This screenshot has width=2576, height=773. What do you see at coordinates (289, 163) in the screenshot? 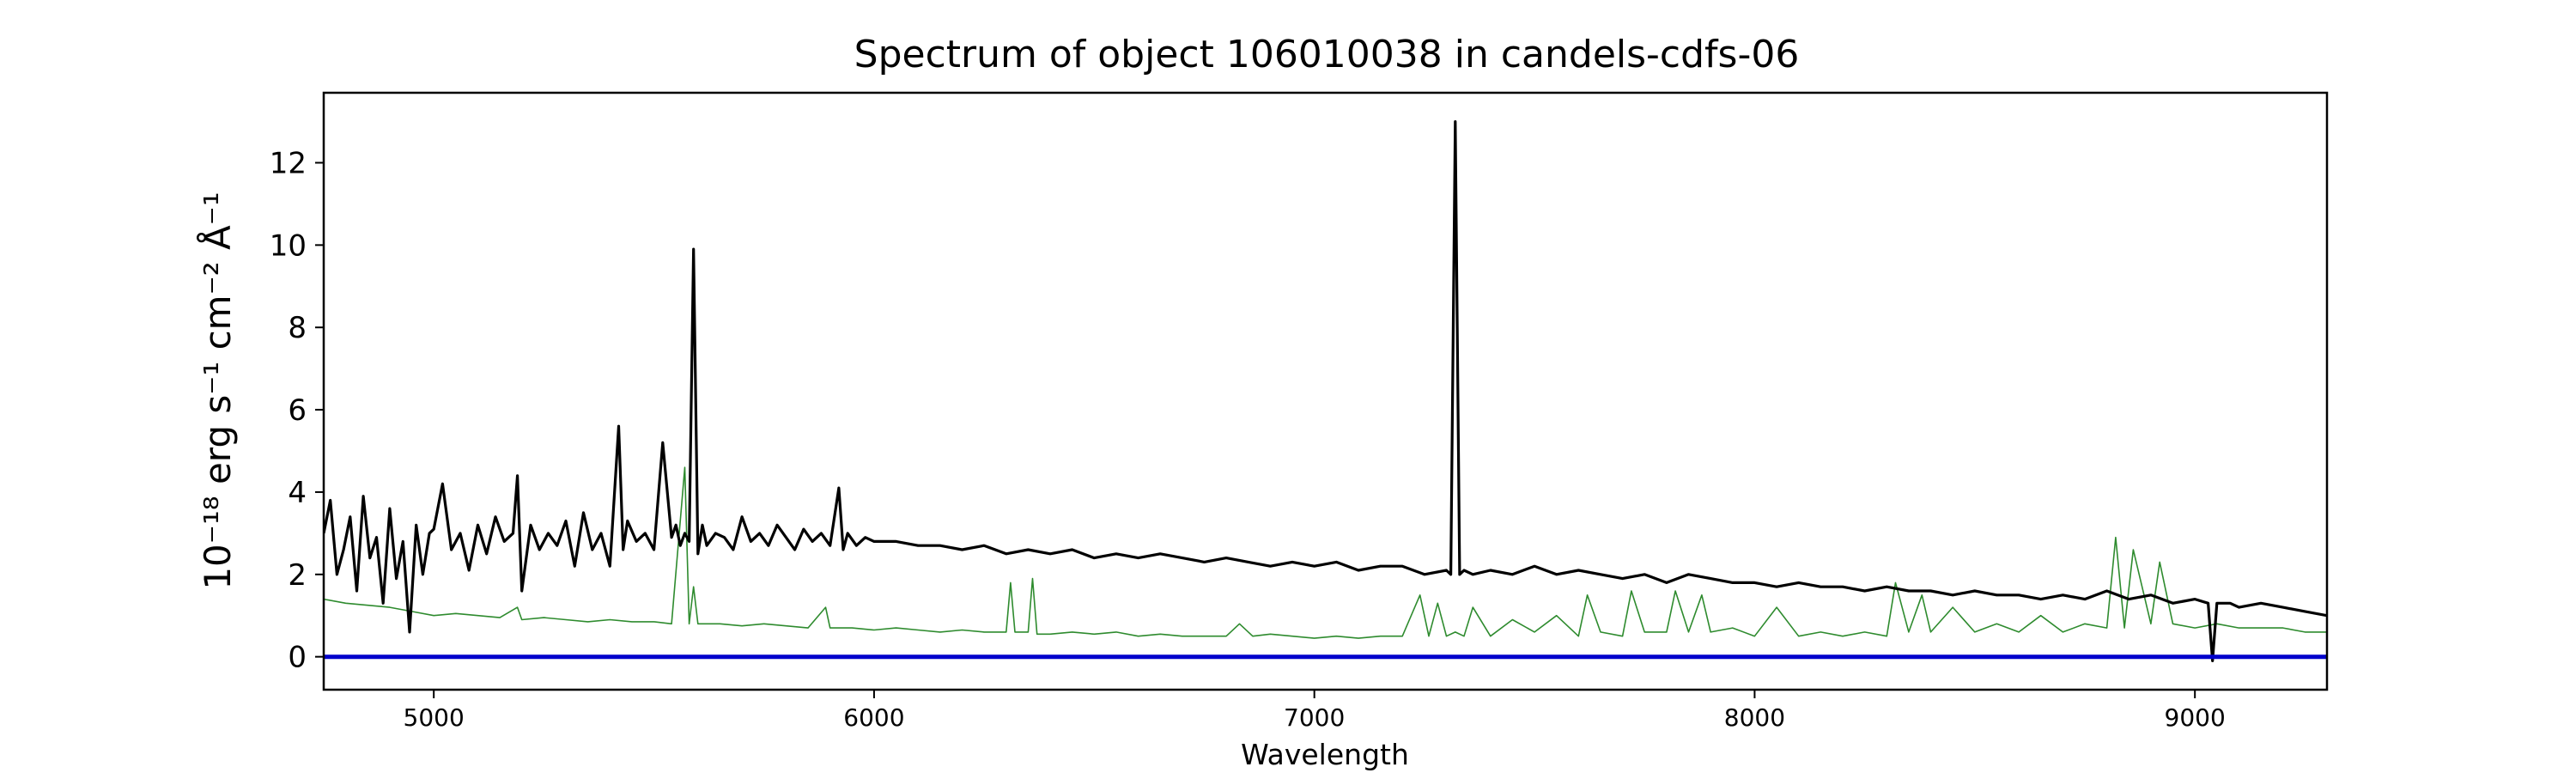
I see `y-tick-label: 12` at bounding box center [289, 163].